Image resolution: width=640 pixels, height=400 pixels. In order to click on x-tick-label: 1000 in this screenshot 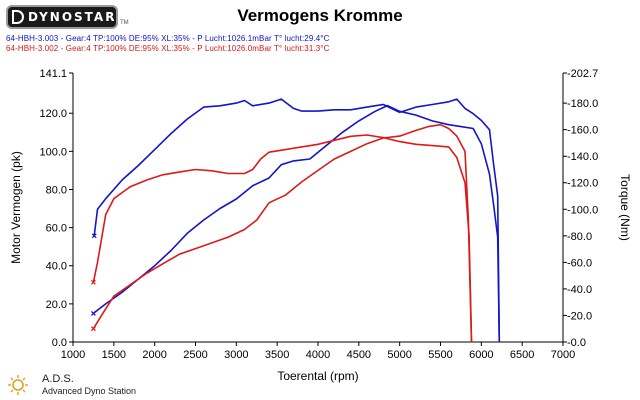, I will do `click(73, 355)`.